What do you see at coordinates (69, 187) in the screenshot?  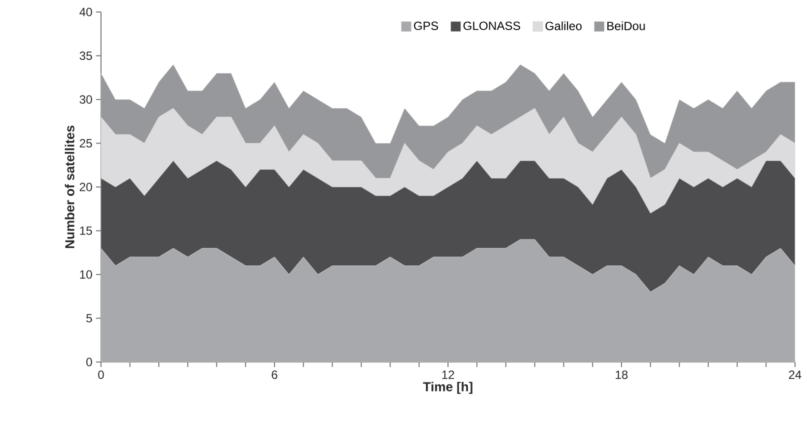 I see `y-axis-title: Number of satellites` at bounding box center [69, 187].